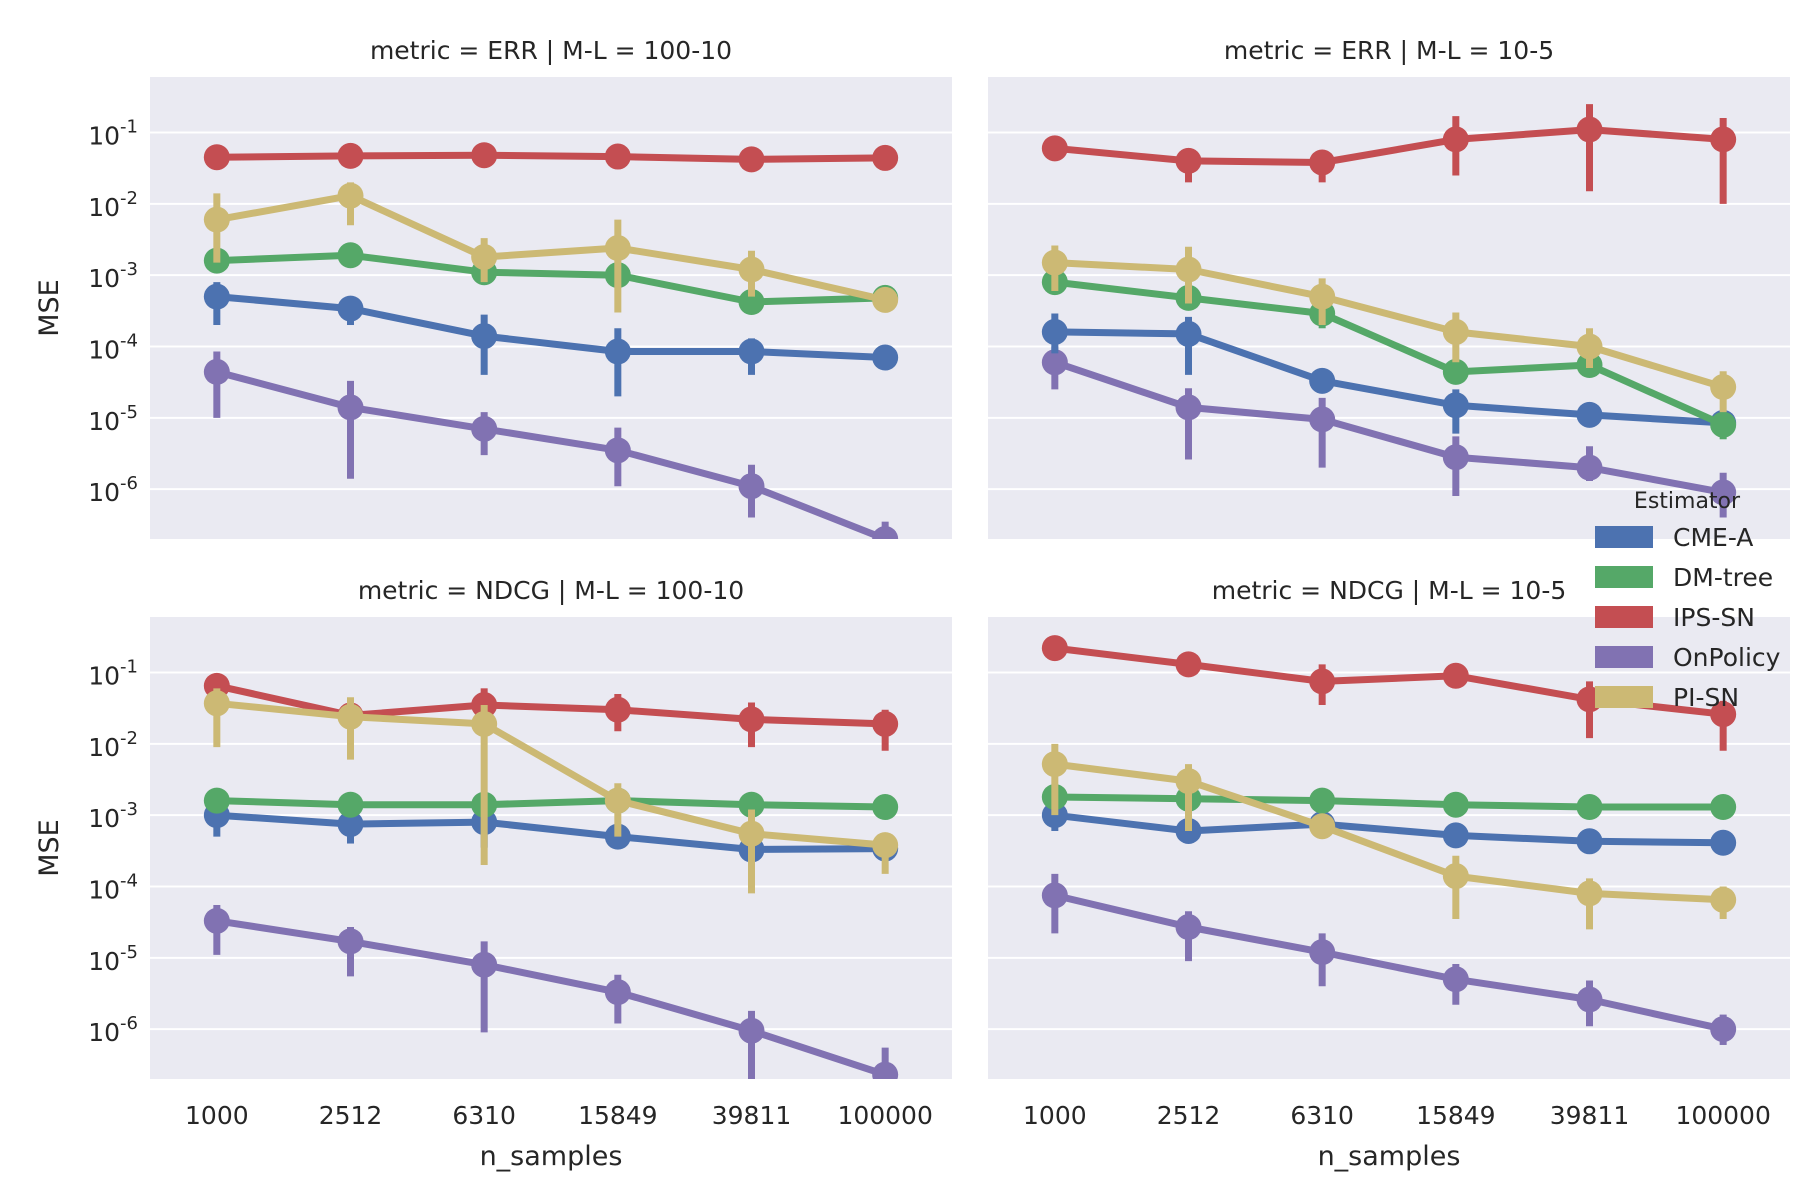 The width and height of the screenshot is (1803, 1200). What do you see at coordinates (351, 1115) in the screenshot?
I see `x-tick-label: 2512` at bounding box center [351, 1115].